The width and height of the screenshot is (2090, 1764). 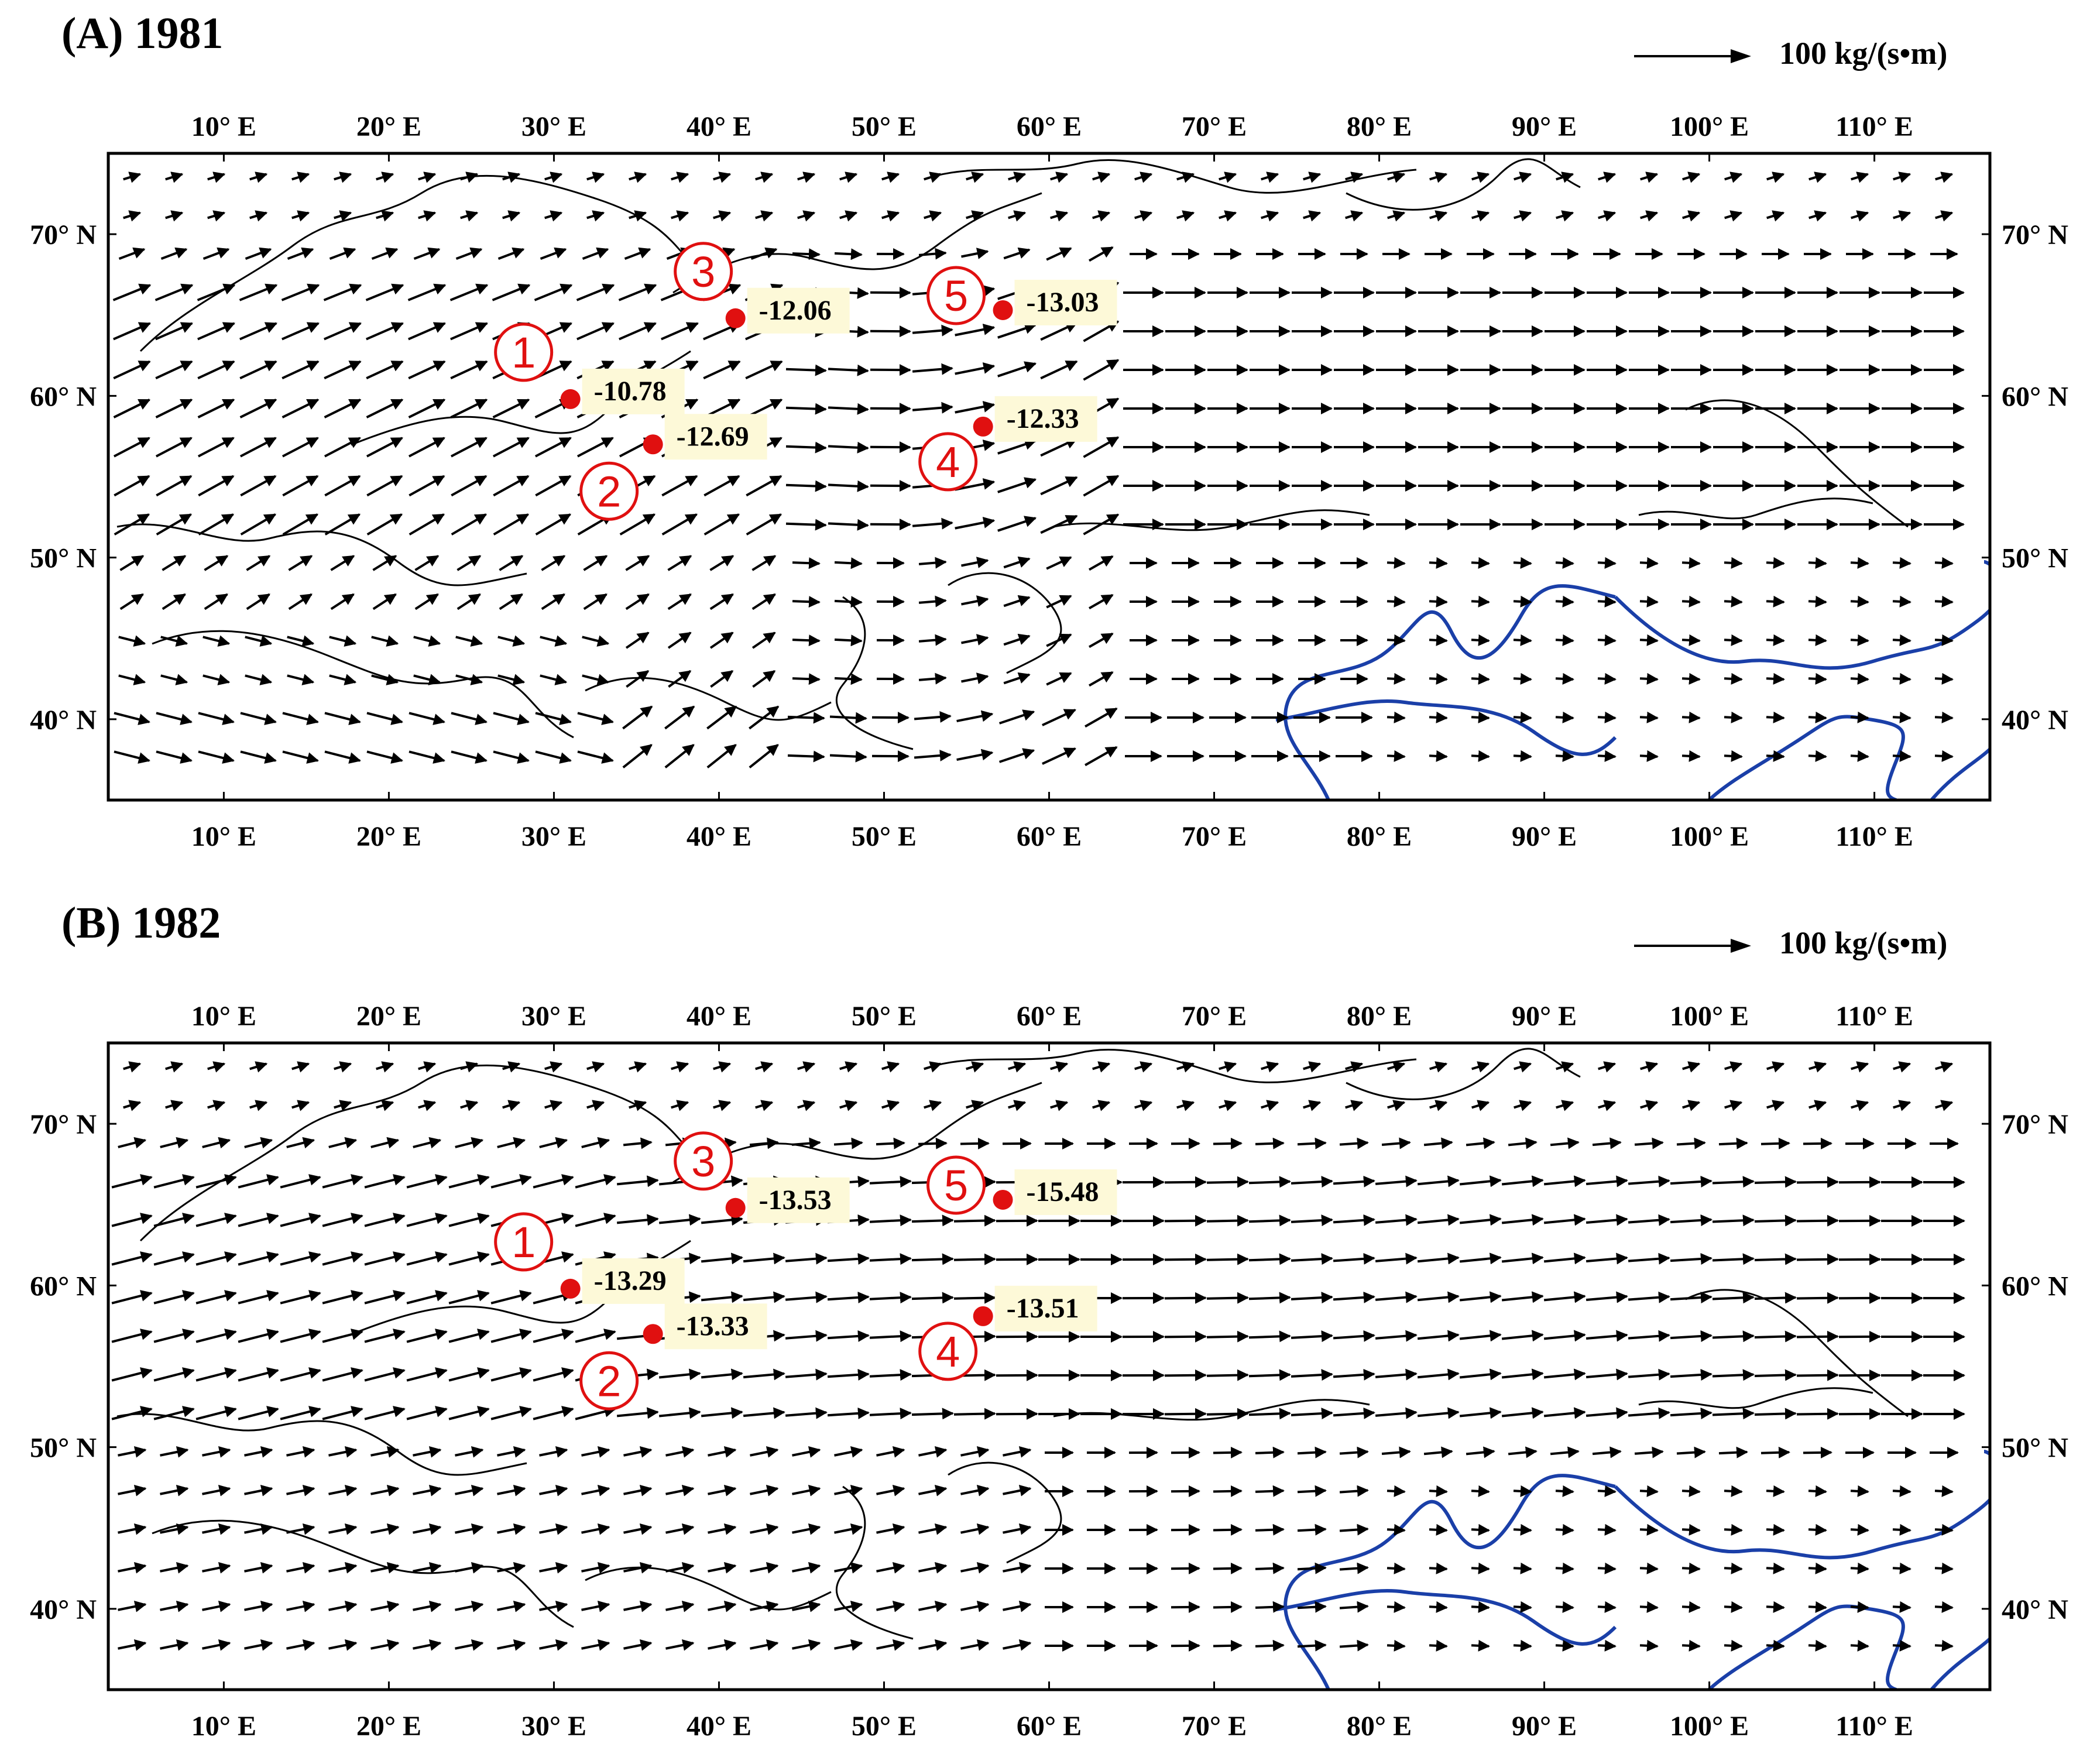 What do you see at coordinates (553, 1017) in the screenshot?
I see `lon-tick-label-top: 30° E` at bounding box center [553, 1017].